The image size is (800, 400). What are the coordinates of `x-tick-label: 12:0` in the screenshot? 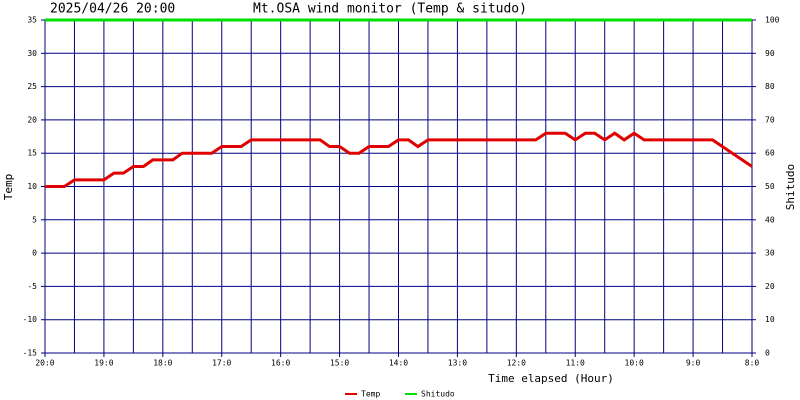 It's located at (516, 363).